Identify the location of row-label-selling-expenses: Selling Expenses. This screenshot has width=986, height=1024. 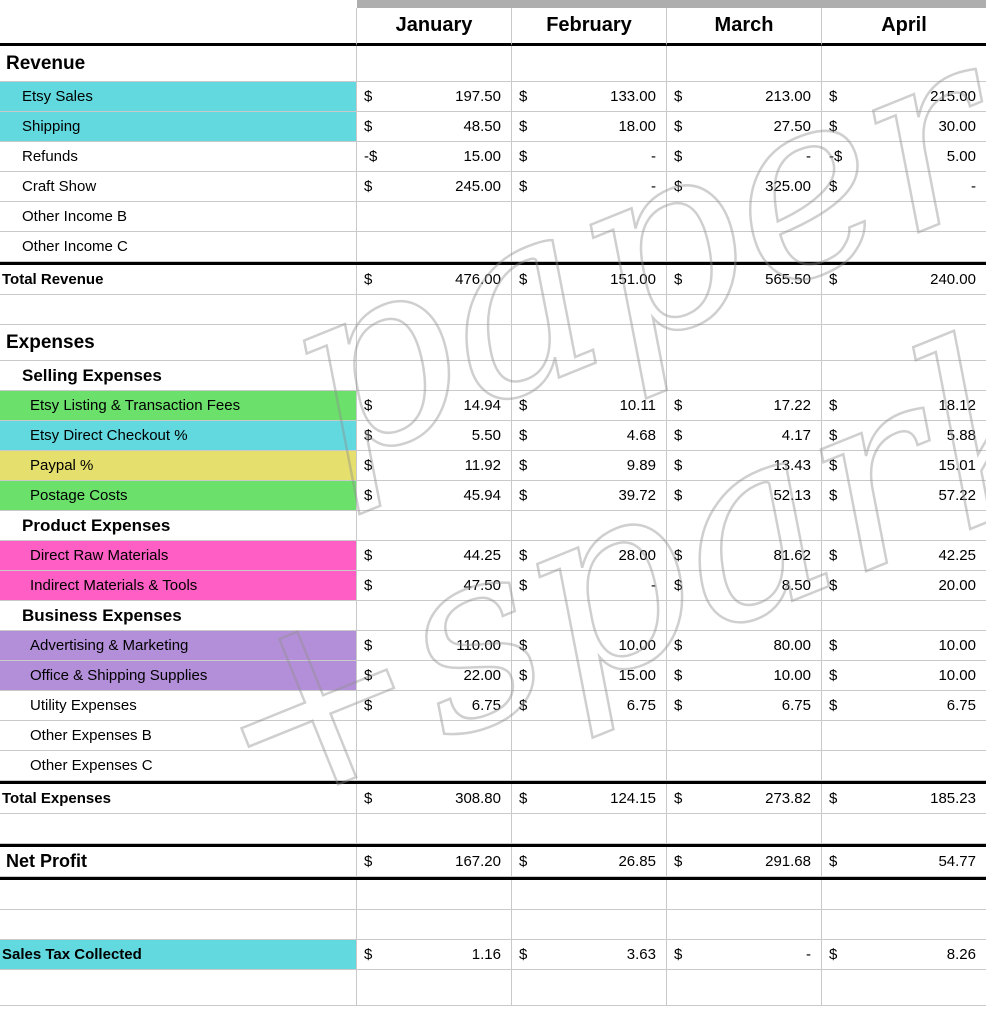
(178, 376).